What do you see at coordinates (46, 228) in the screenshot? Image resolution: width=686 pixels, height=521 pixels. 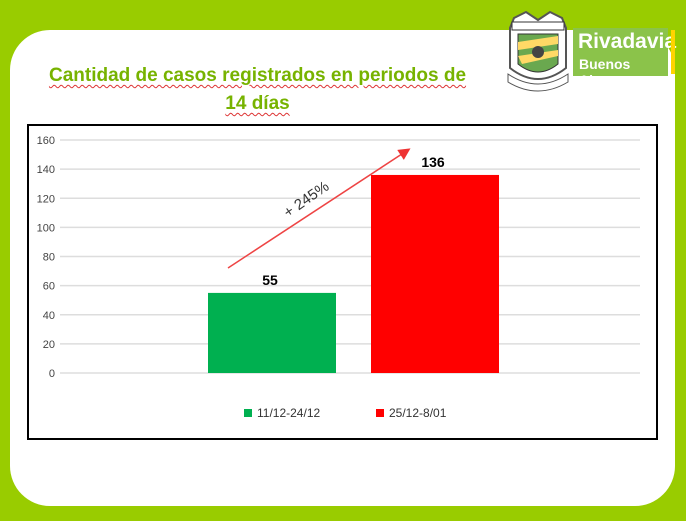 I see `y-tick-label: 100` at bounding box center [46, 228].